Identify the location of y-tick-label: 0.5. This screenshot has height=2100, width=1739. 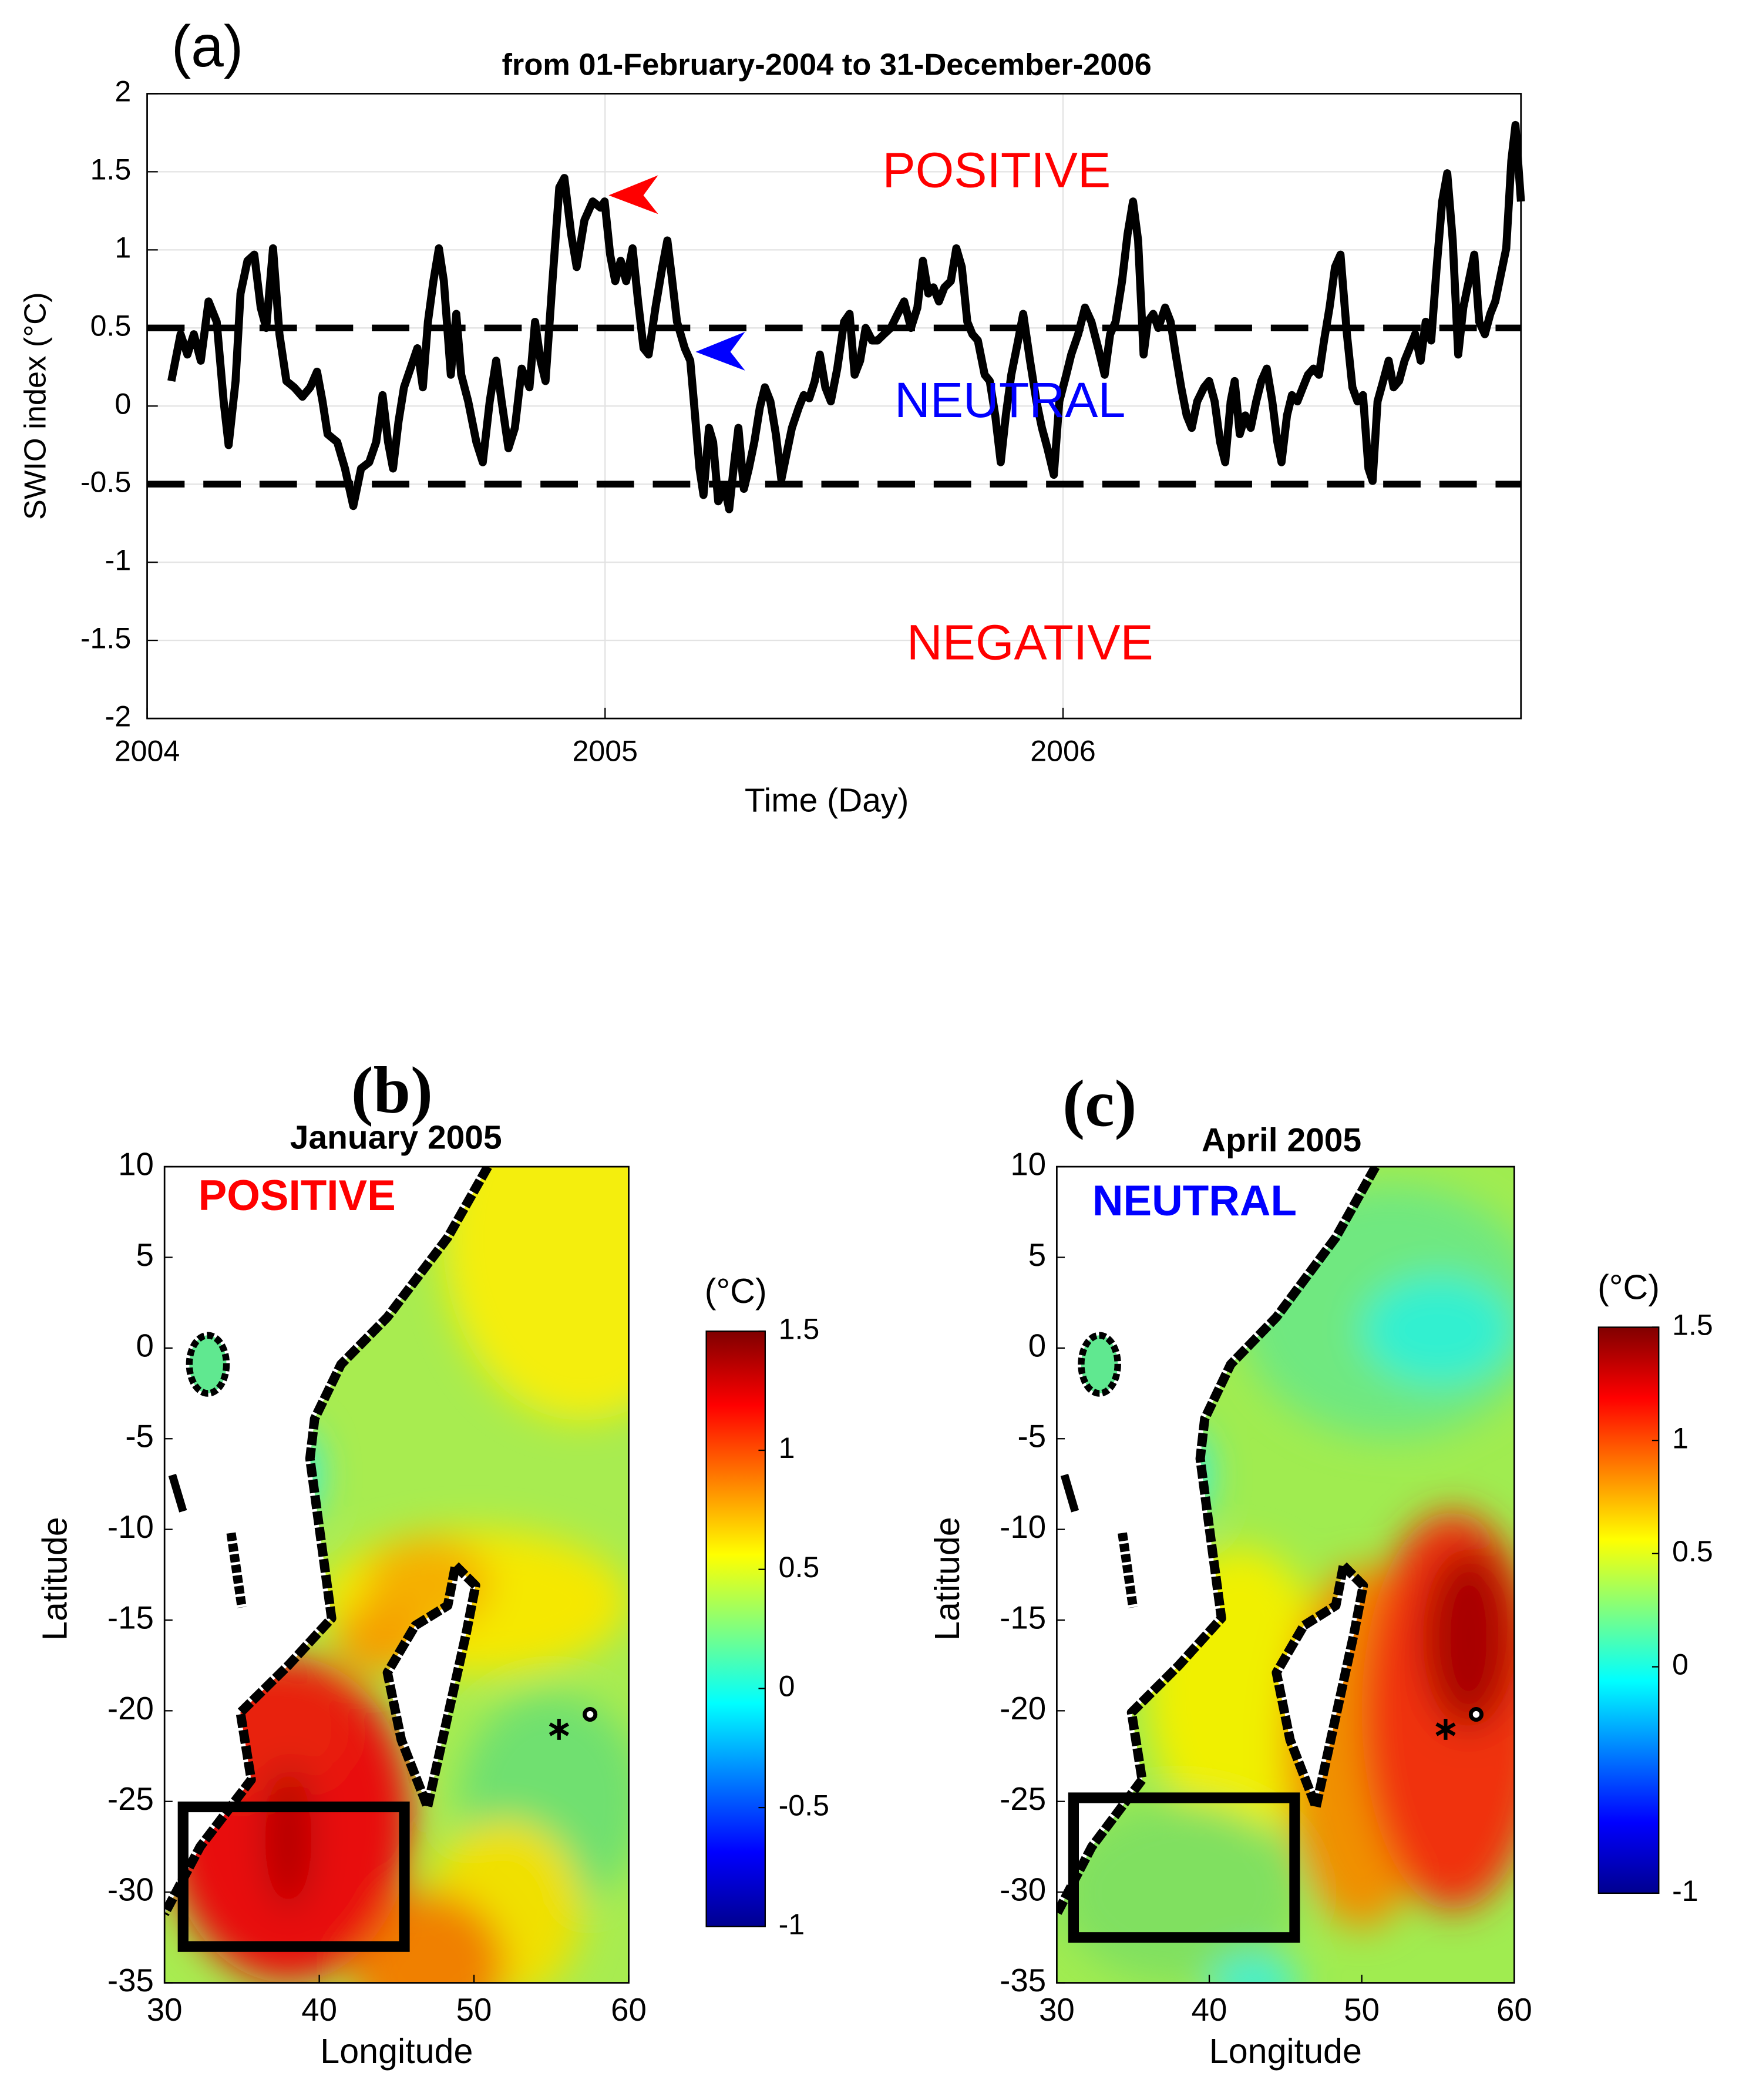
(111, 326).